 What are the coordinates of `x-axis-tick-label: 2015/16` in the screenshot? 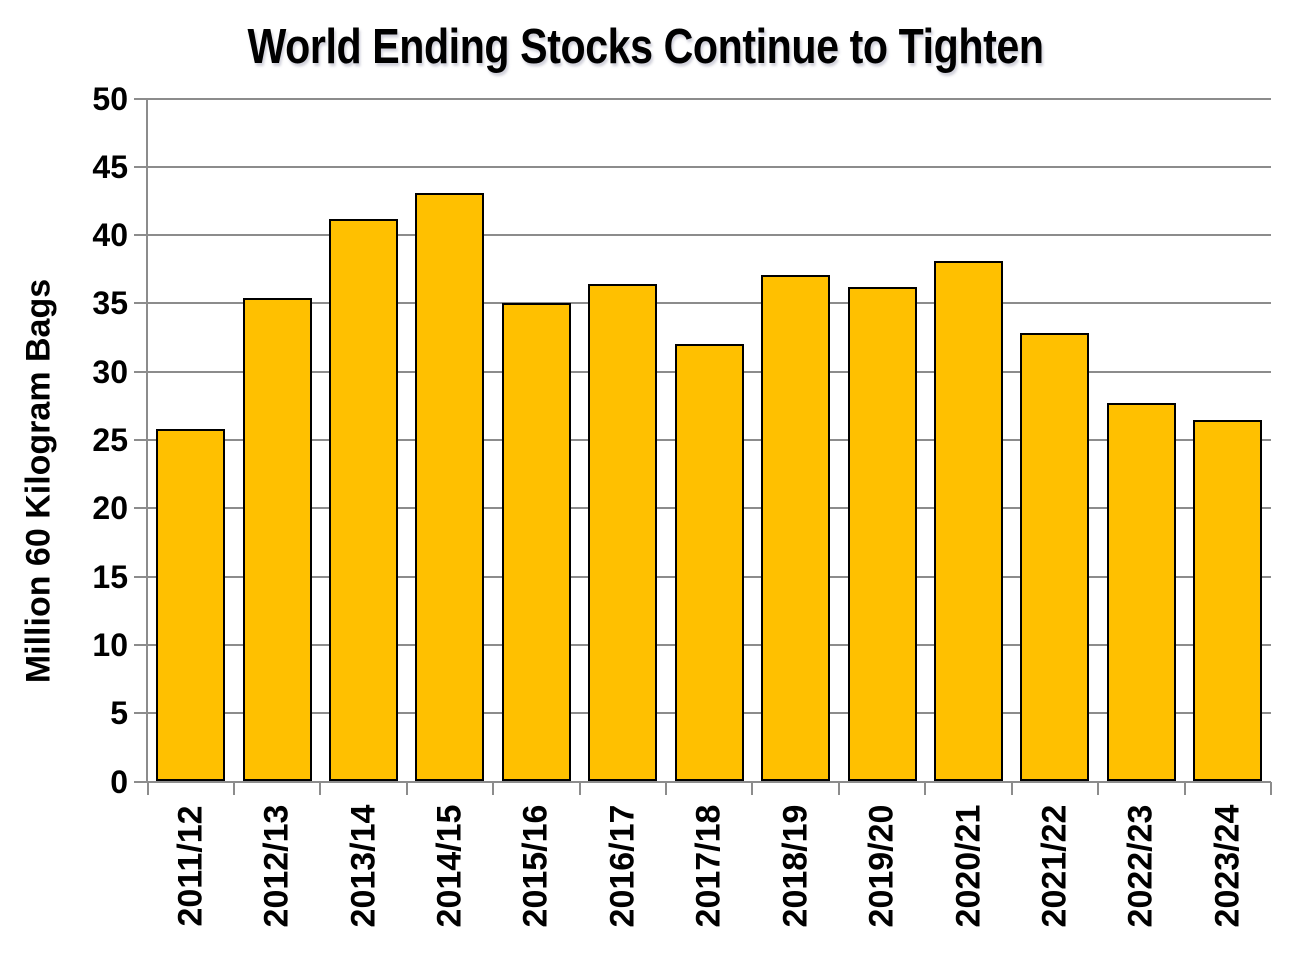 It's located at (535, 866).